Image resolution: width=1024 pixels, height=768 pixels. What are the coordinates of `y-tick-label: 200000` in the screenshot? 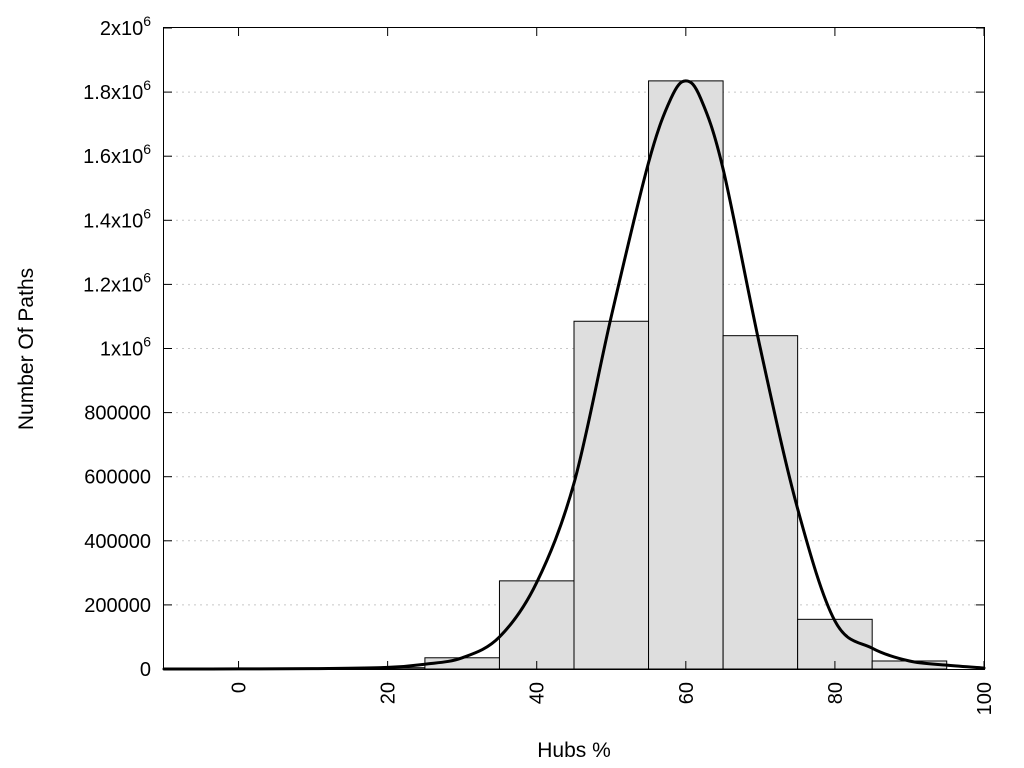 It's located at (117, 606).